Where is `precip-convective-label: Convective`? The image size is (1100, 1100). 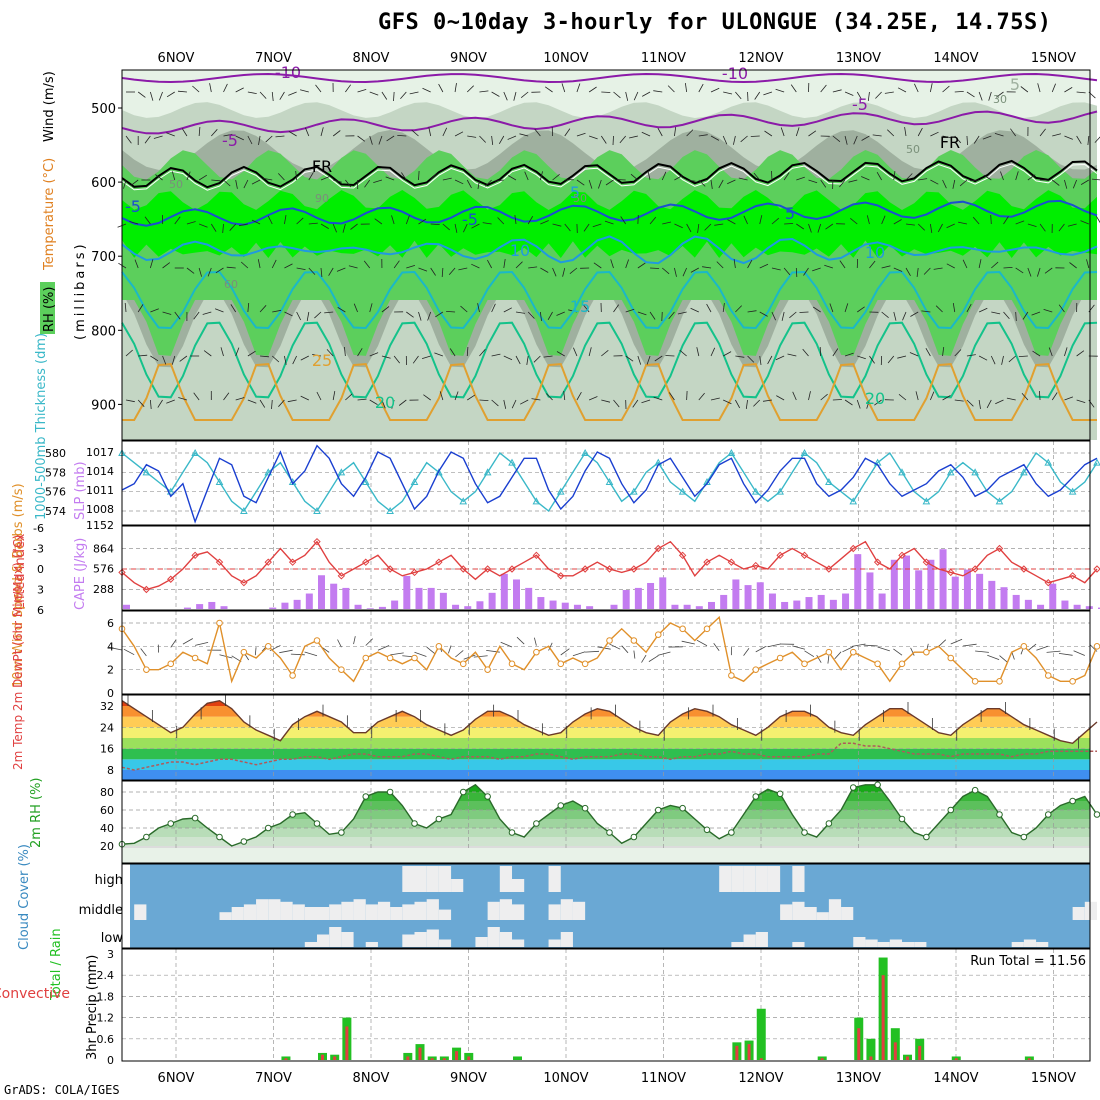 precip-convective-label: Convective is located at coordinates (35, 994).